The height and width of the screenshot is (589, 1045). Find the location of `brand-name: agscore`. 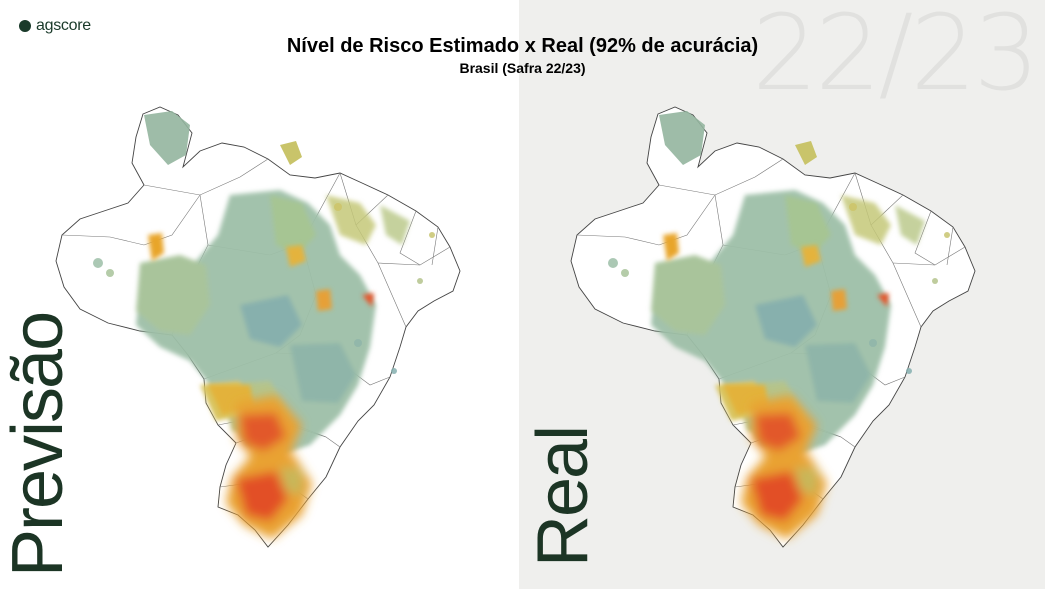

brand-name: agscore is located at coordinates (63, 25).